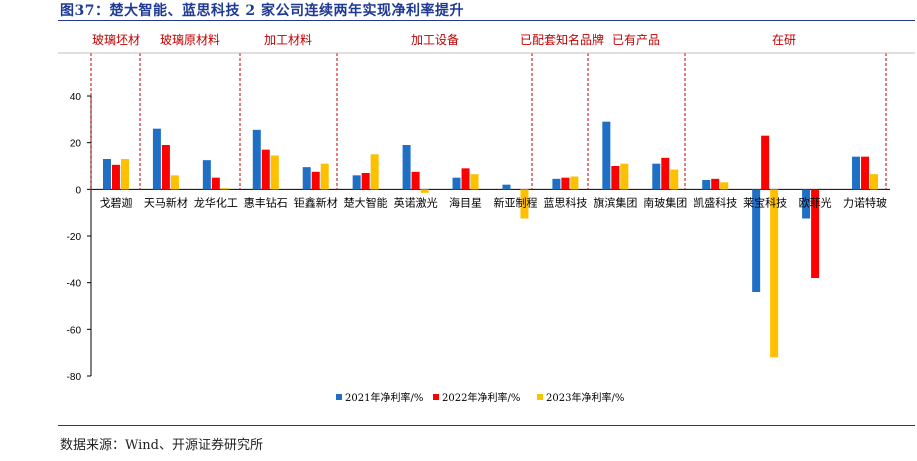 This screenshot has width=917, height=461. Describe the element at coordinates (435, 40) in the screenshot. I see `group-label: 加工设备` at that location.